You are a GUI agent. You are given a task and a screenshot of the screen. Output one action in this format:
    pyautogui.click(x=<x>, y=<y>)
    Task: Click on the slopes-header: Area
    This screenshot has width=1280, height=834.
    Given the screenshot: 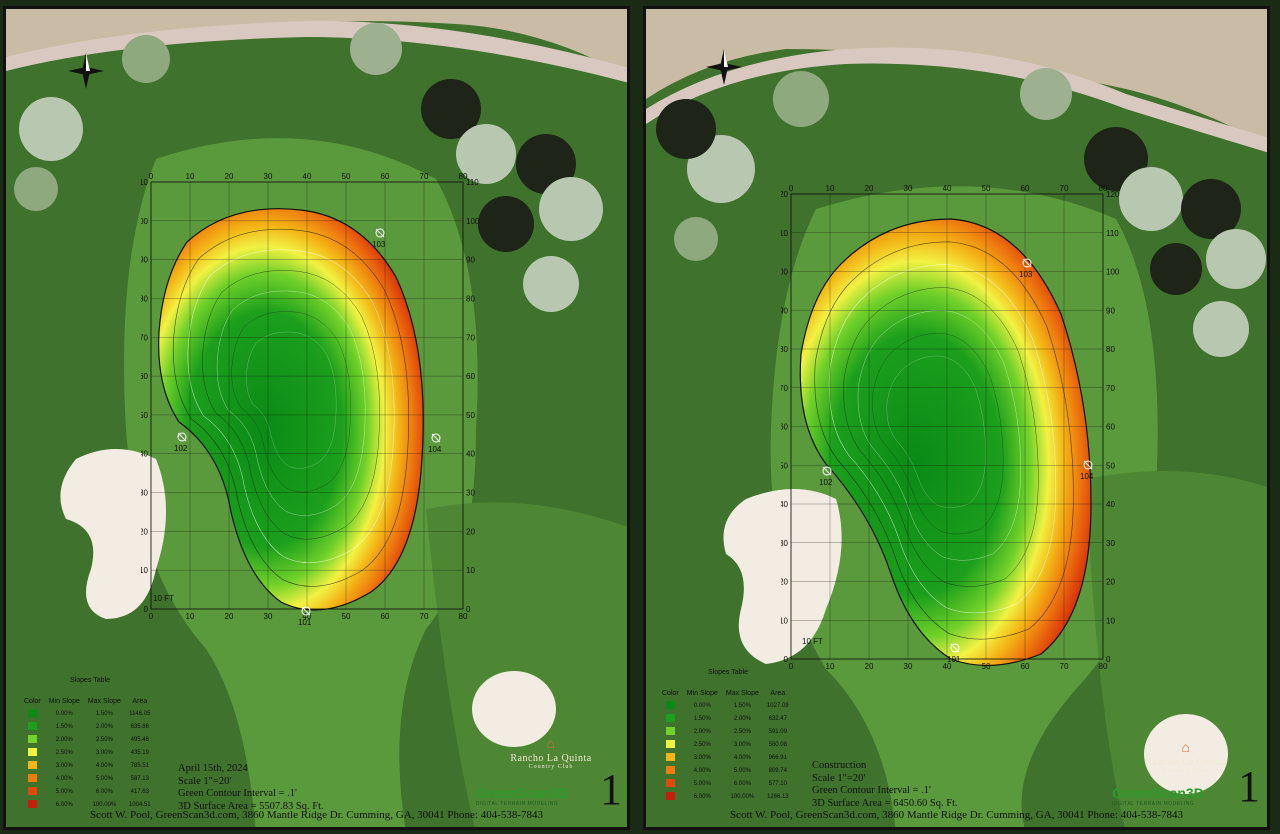 What is the action you would take?
    pyautogui.click(x=140, y=701)
    